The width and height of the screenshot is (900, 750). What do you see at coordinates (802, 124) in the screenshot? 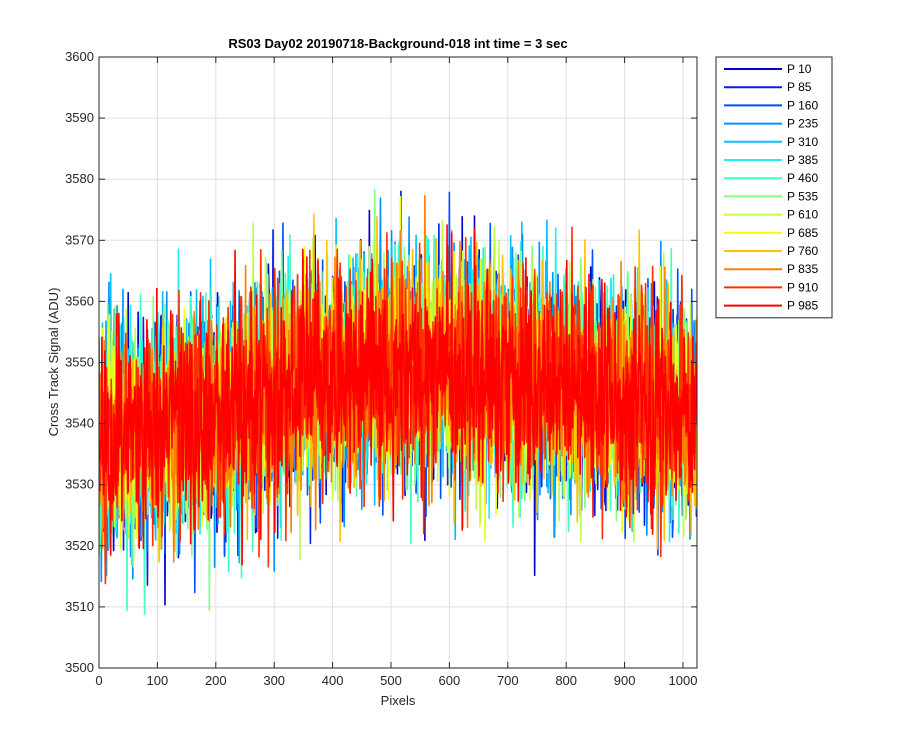
I see `legend-label: P 235` at bounding box center [802, 124].